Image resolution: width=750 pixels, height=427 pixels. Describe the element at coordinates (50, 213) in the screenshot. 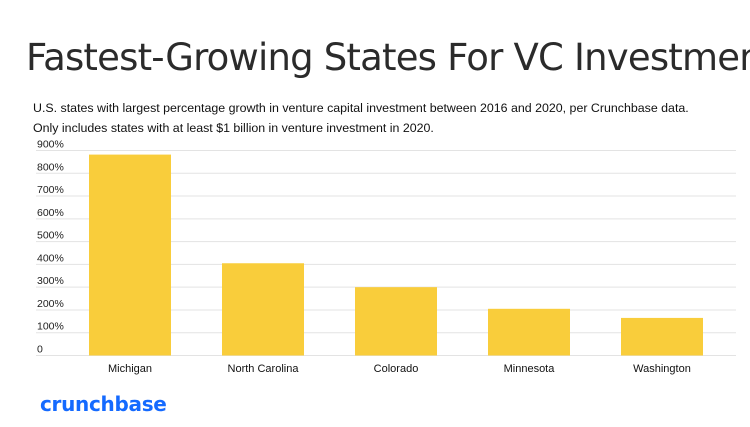

I see `y-tick-label: 600%` at that location.